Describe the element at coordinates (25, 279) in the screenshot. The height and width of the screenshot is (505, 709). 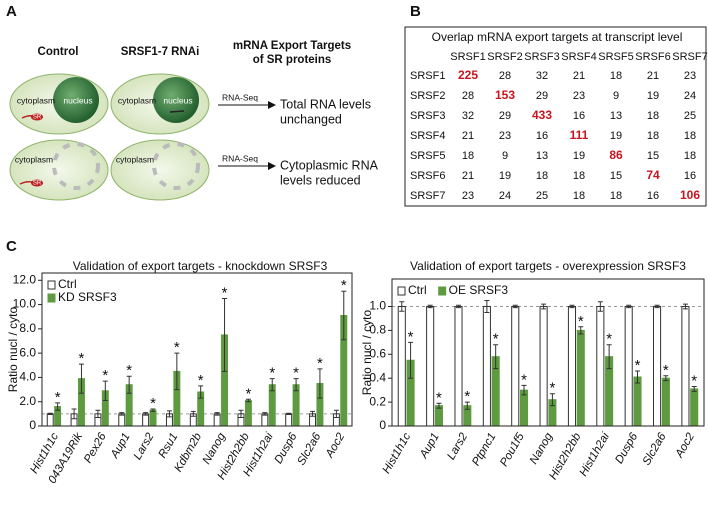
I see `y-tick-label: 12.0` at that location.